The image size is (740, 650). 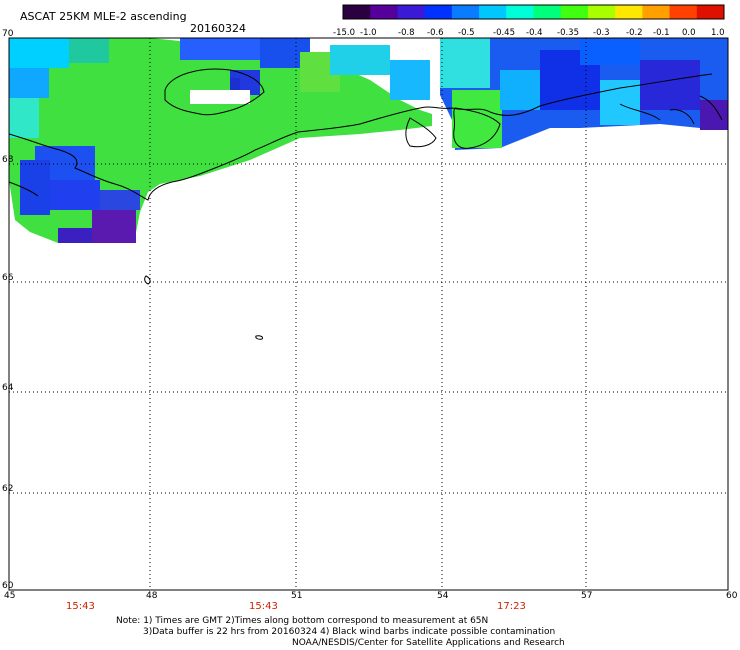 What do you see at coordinates (152, 596) in the screenshot?
I see `lon-label: 48` at bounding box center [152, 596].